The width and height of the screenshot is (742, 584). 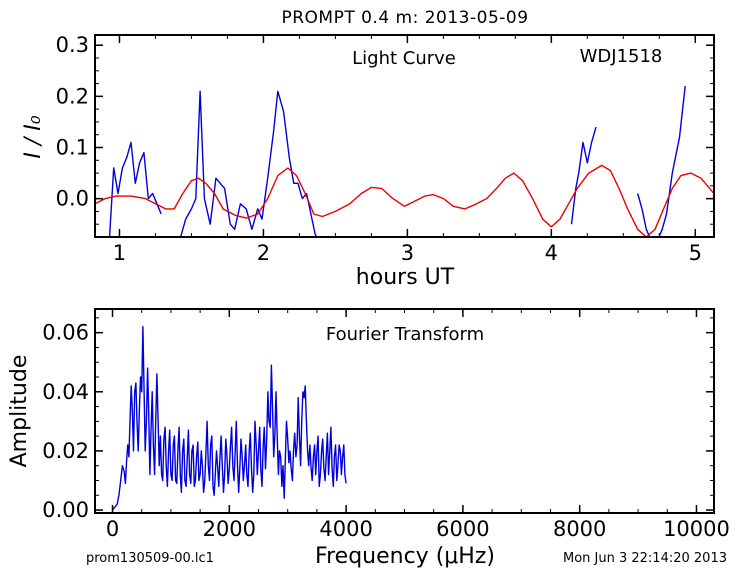 I want to click on footer-filename: prom130509-00.lc1, so click(x=150, y=558).